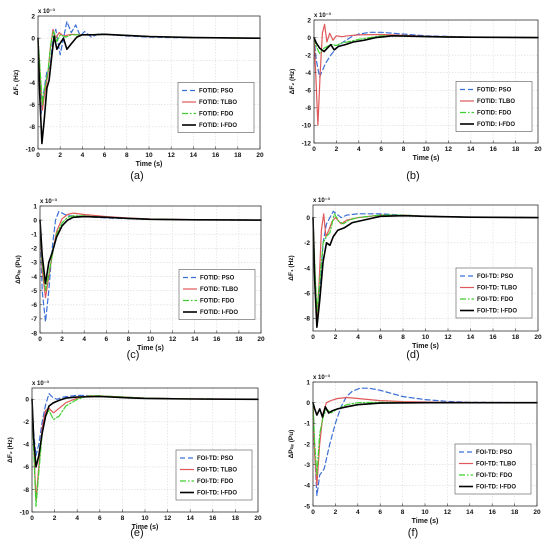 Image resolution: width=550 pixels, height=547 pixels. Describe the element at coordinates (34, 319) in the screenshot. I see `y-tick-label: -7` at that location.